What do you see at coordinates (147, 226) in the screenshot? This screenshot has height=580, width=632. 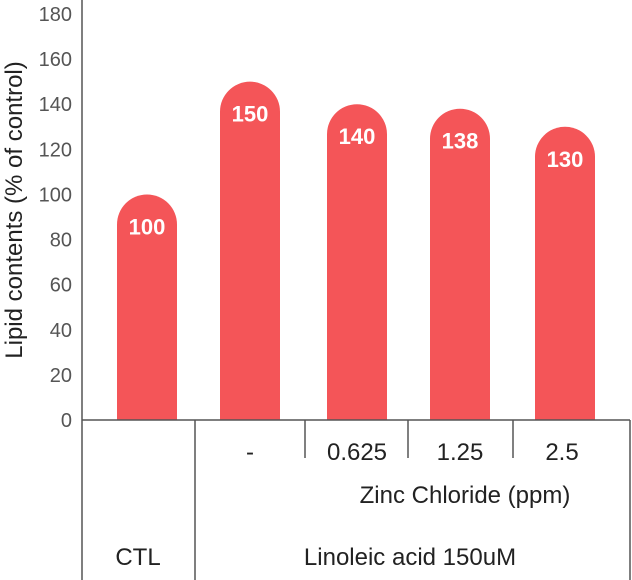 I see `bar-value-label: 100` at bounding box center [147, 226].